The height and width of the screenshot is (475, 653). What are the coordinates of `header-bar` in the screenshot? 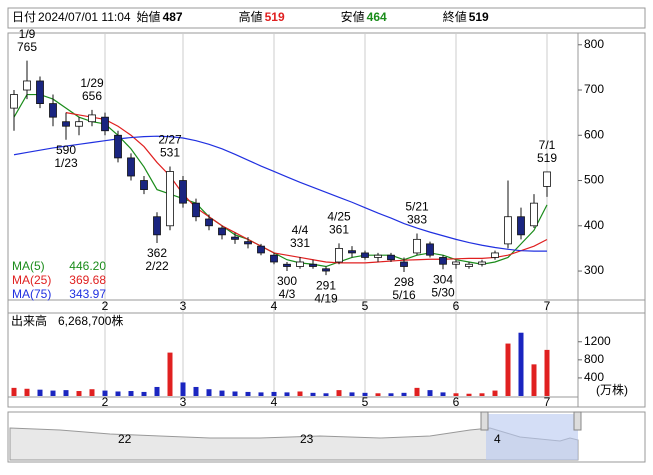 It's located at (326, 18).